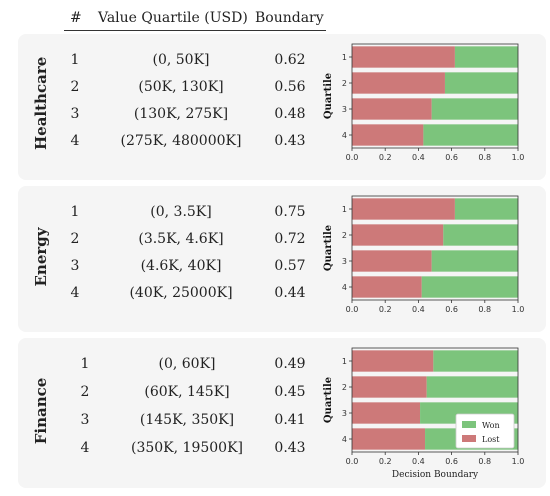  I want to click on quartile-boundary-chart-healthcare: 1 2 3 4 0.0 0.2 0.4 0.6 0.8 1.0 Quartile, so click(424, 102).